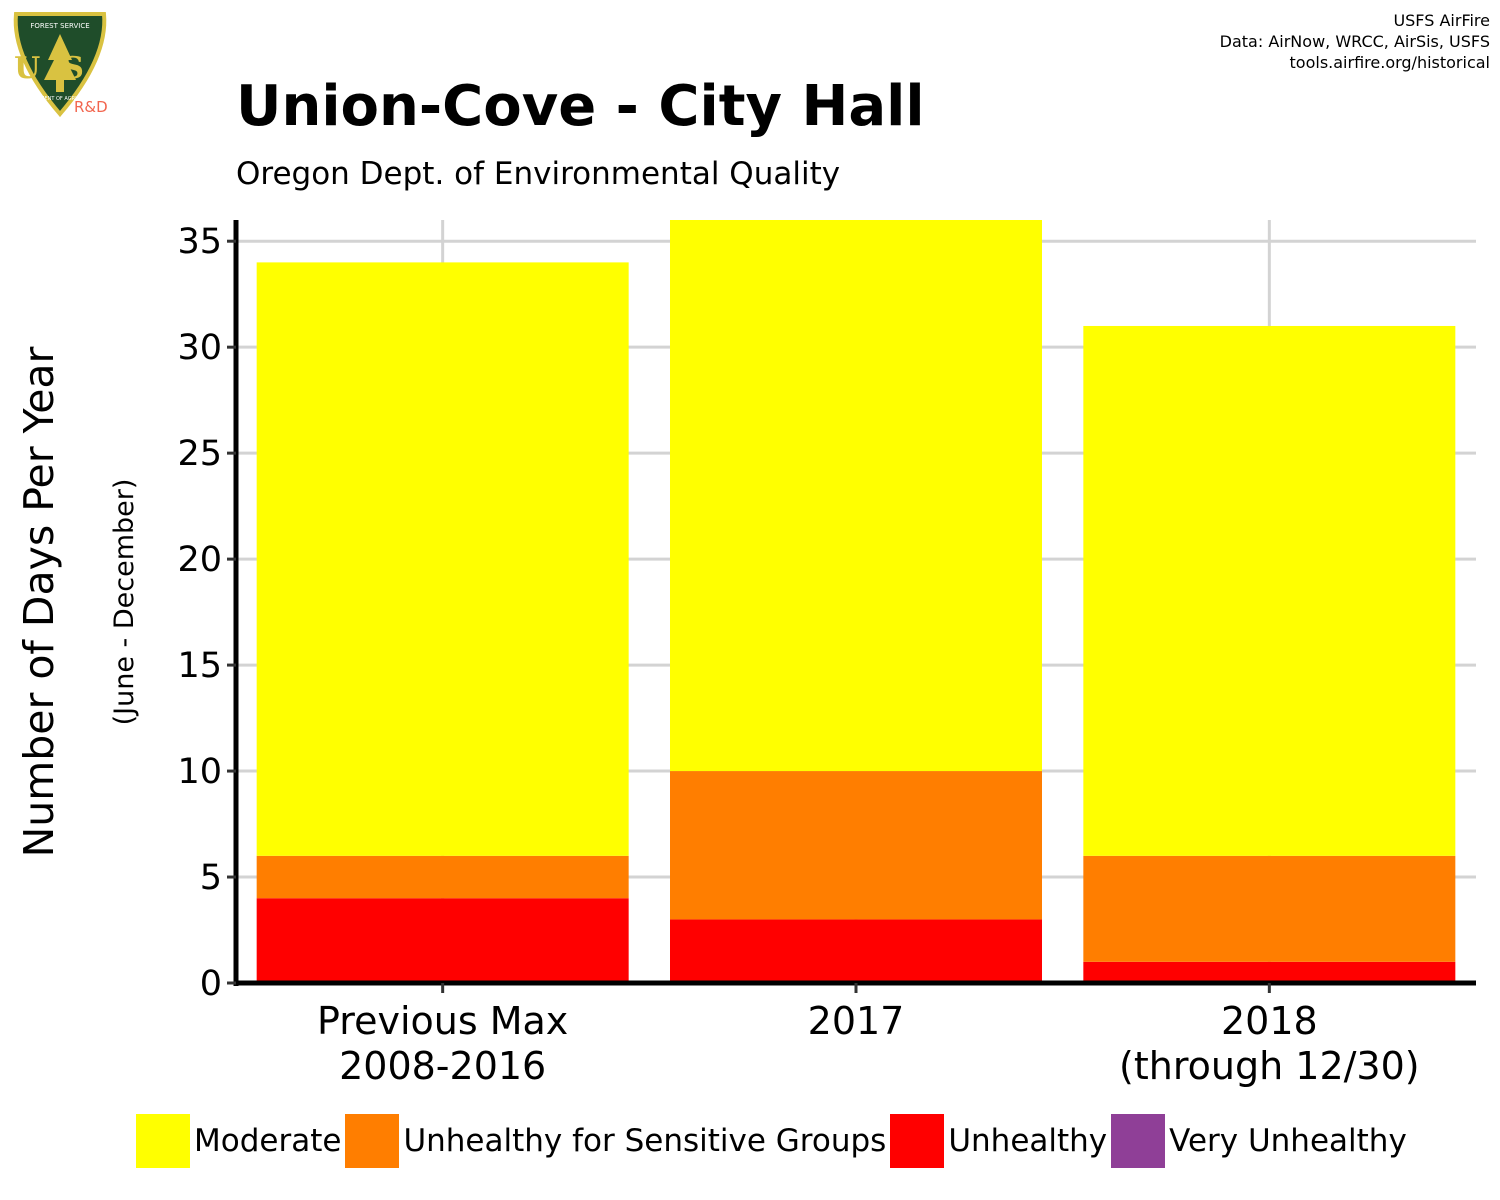  What do you see at coordinates (268, 1141) in the screenshot?
I see `legend-label: Moderate` at bounding box center [268, 1141].